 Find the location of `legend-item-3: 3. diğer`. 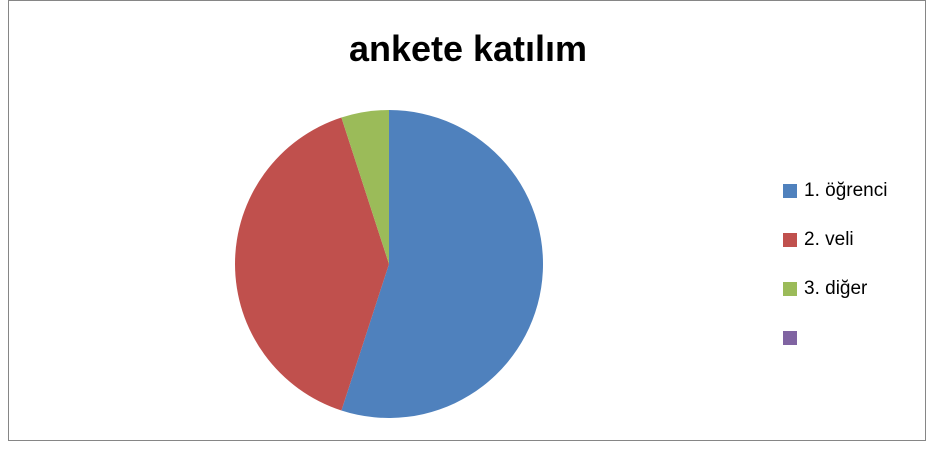

legend-item-3: 3. diğer is located at coordinates (835, 300).